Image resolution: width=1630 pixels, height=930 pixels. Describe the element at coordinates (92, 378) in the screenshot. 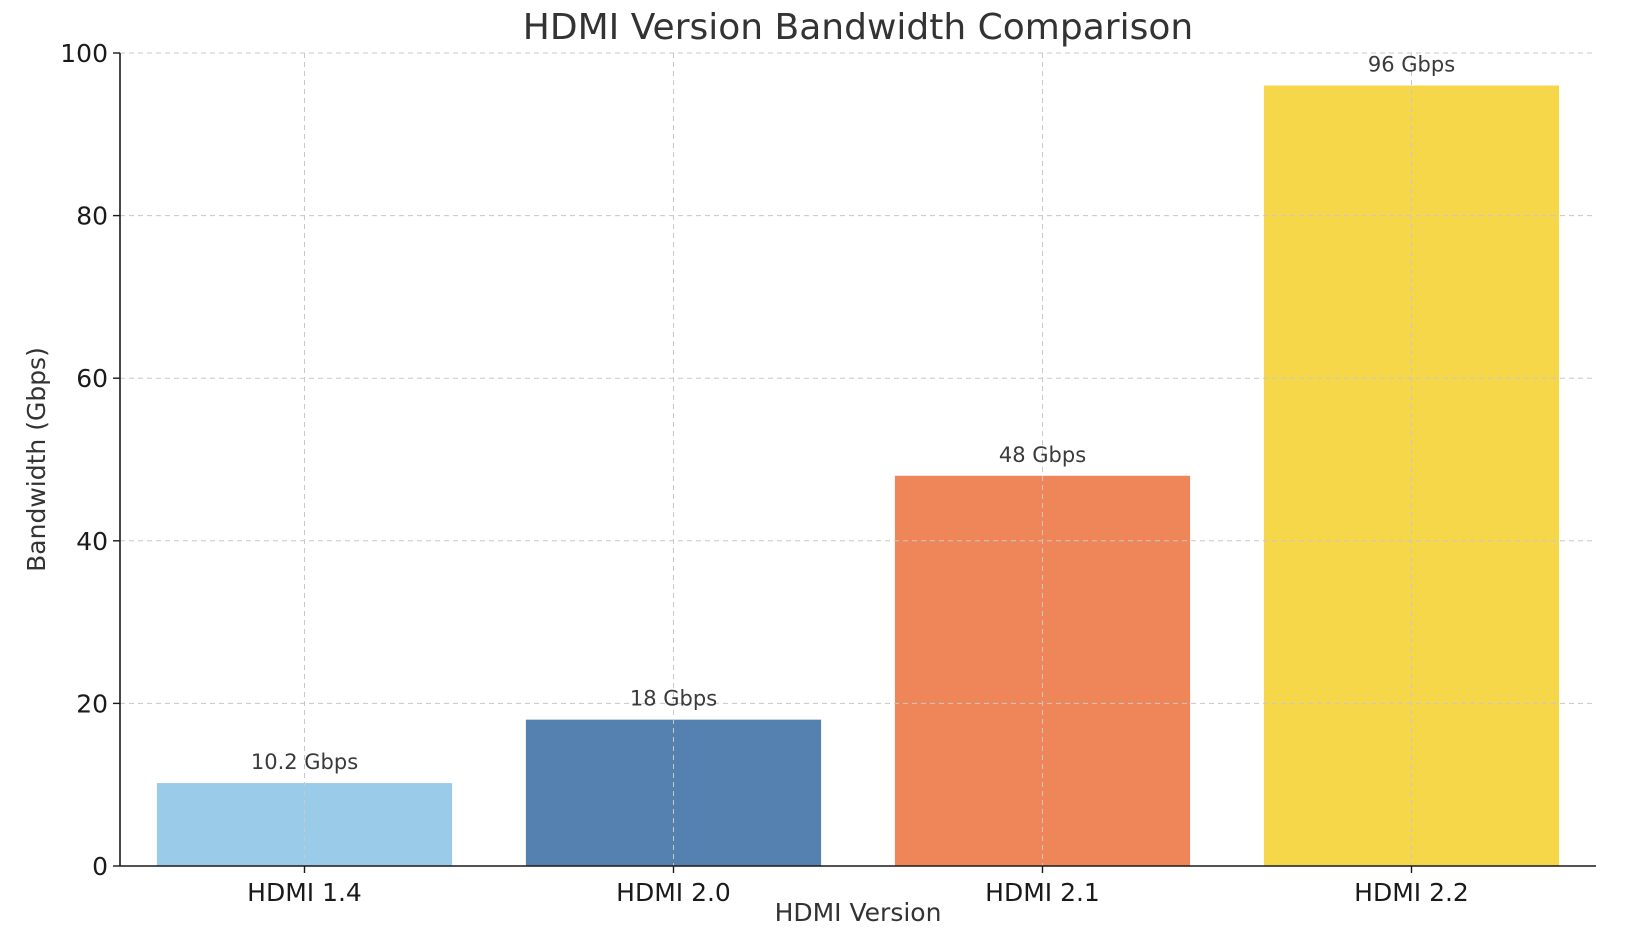

I see `y-tick-label: 60` at that location.